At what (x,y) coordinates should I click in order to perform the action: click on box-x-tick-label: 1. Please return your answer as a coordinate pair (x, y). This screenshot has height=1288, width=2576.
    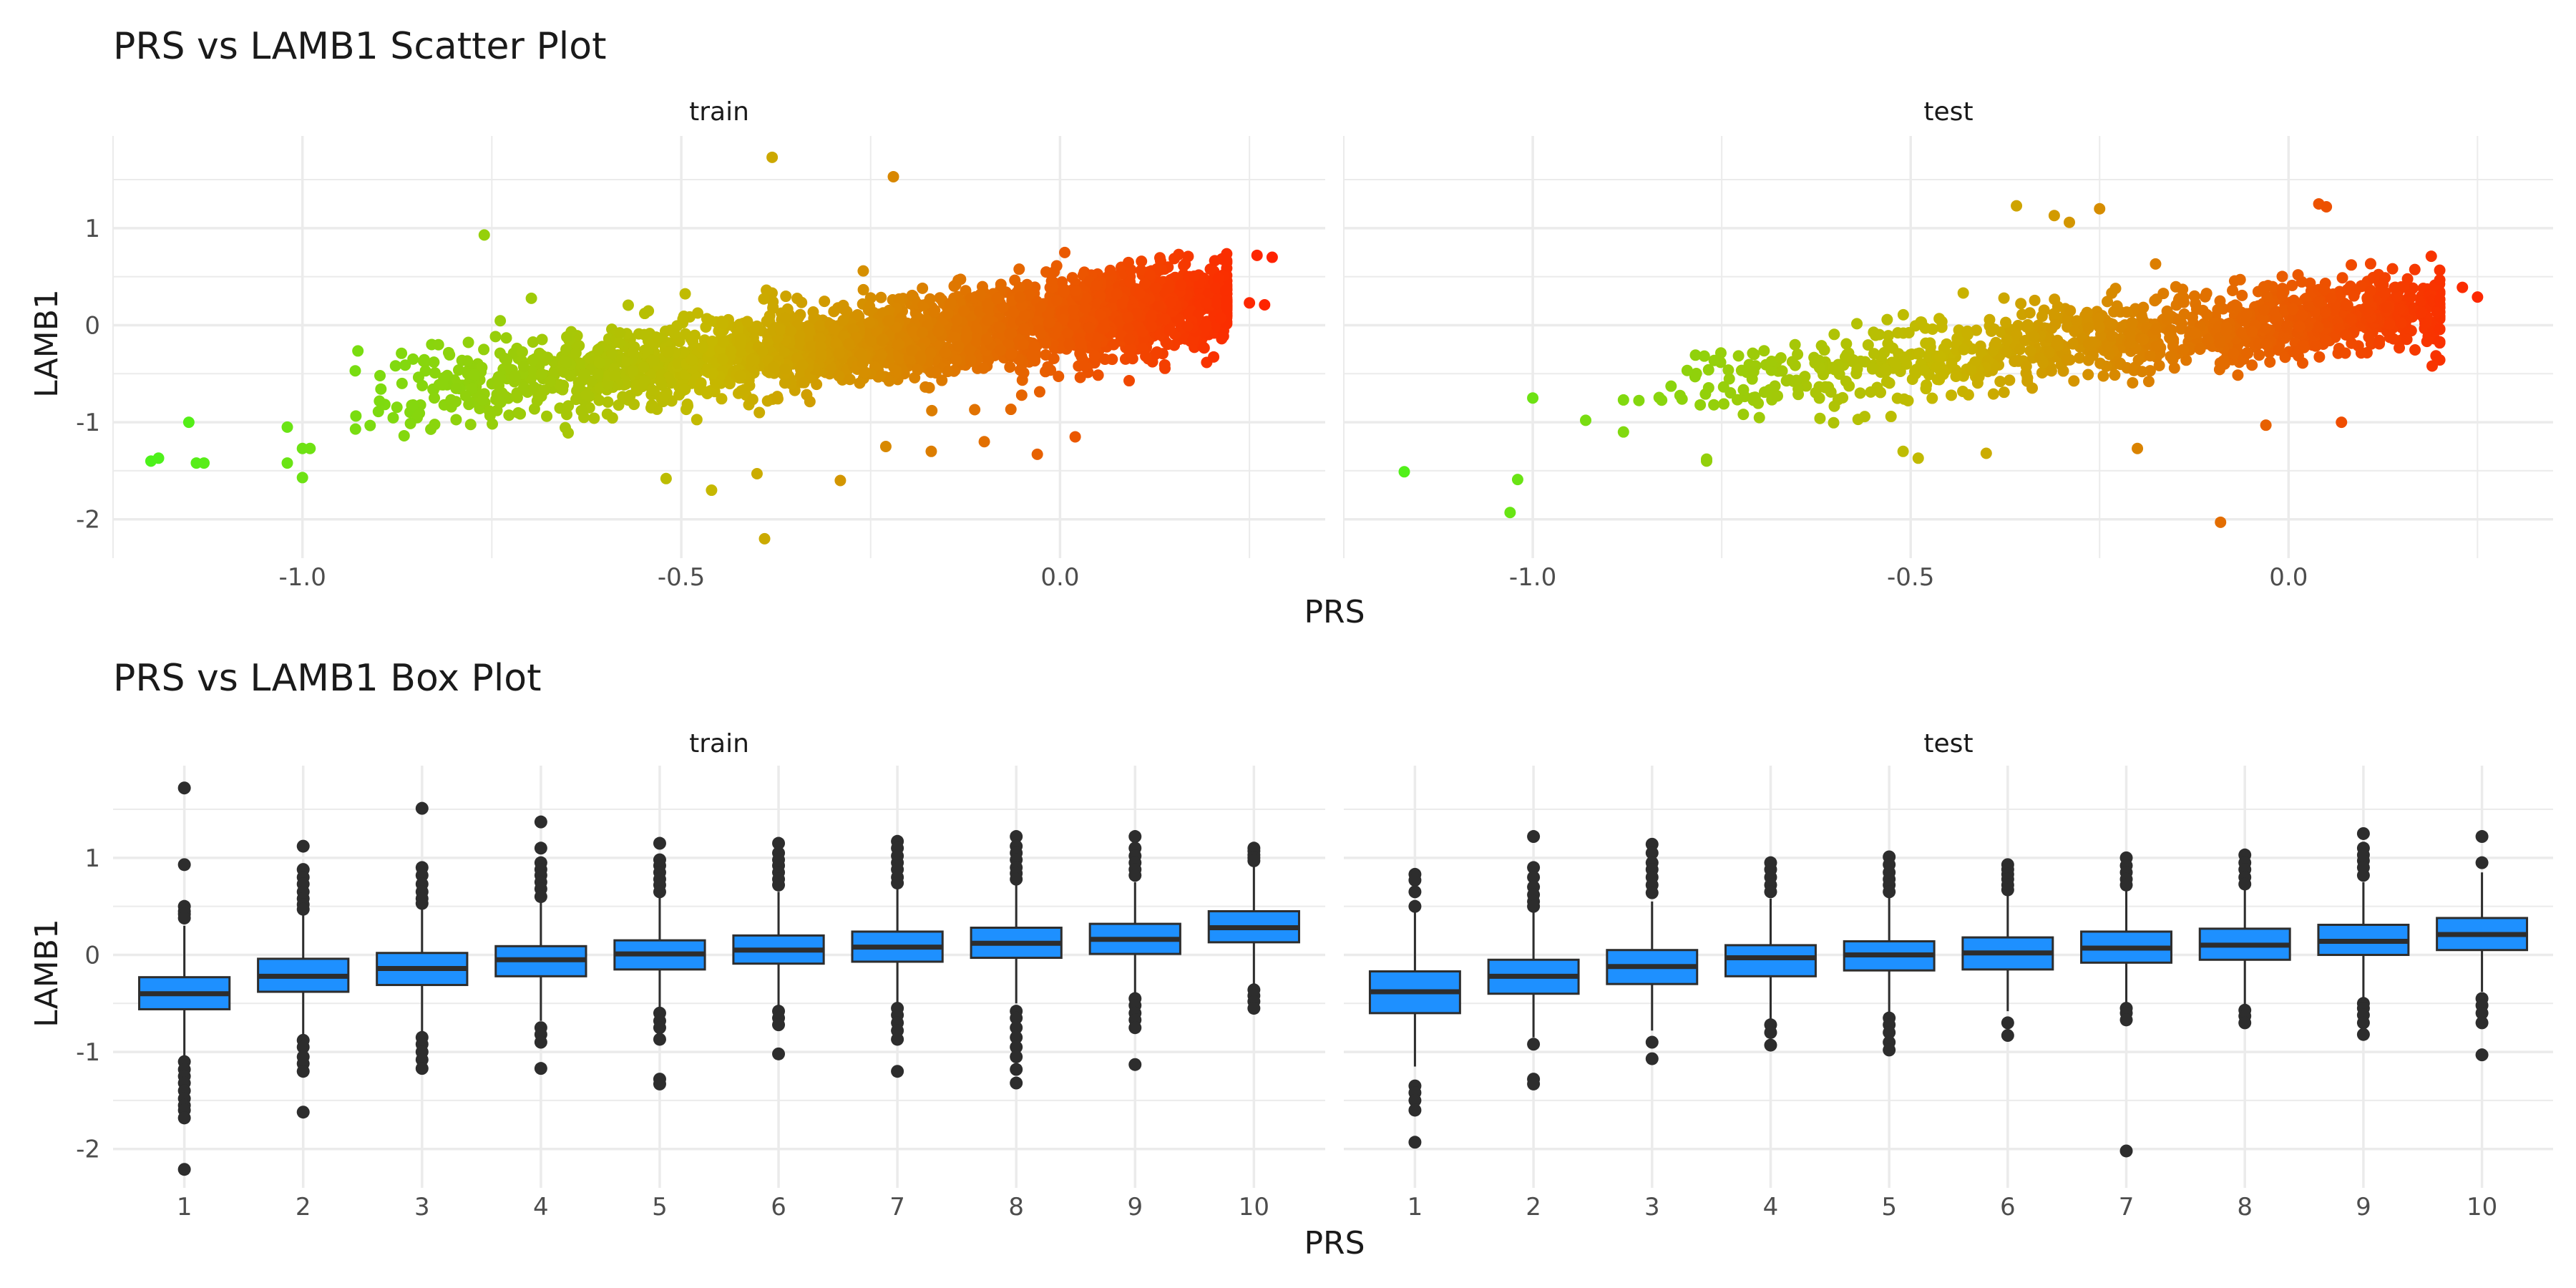
    Looking at the image, I should click on (1415, 1207).